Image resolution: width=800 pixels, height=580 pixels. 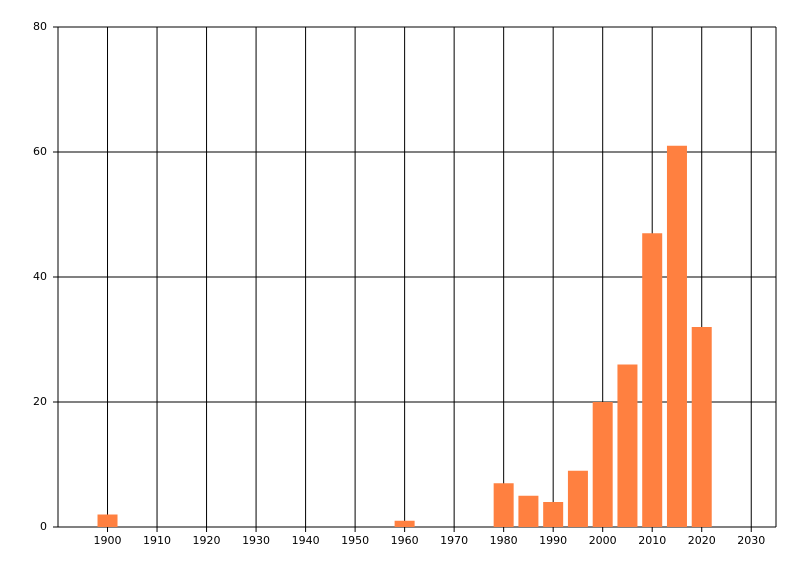 What do you see at coordinates (108, 540) in the screenshot?
I see `x-tick-label: 1900` at bounding box center [108, 540].